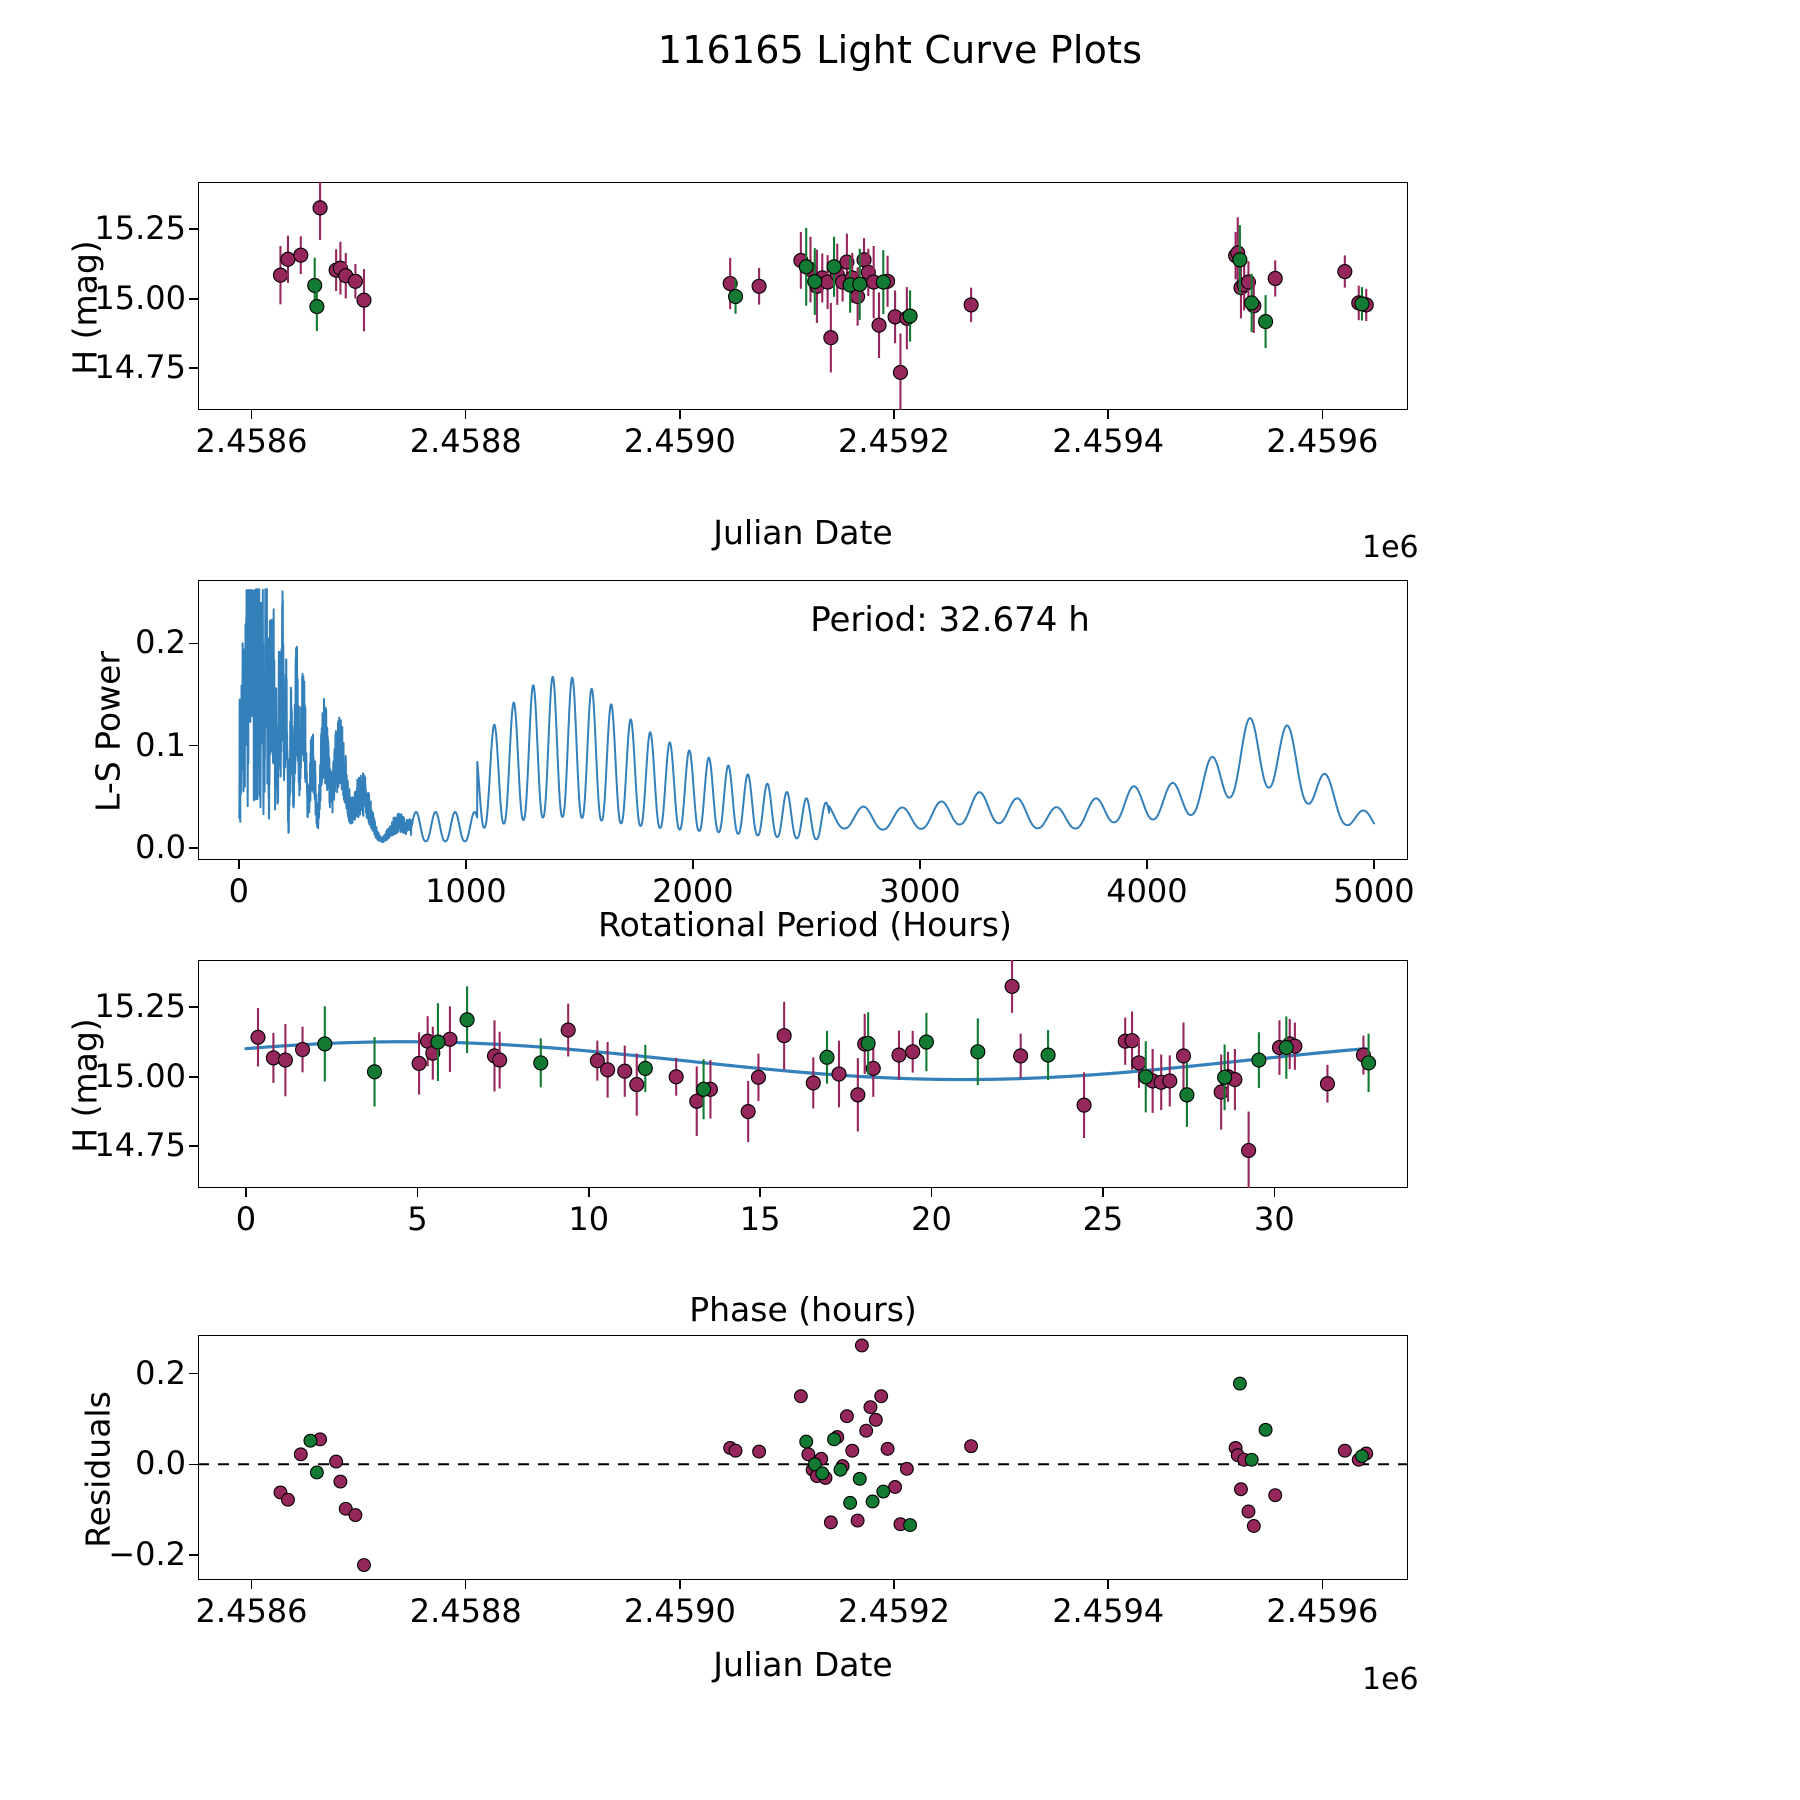 Image resolution: width=1800 pixels, height=1800 pixels. I want to click on periodogram-xtick: 2000, so click(693, 891).